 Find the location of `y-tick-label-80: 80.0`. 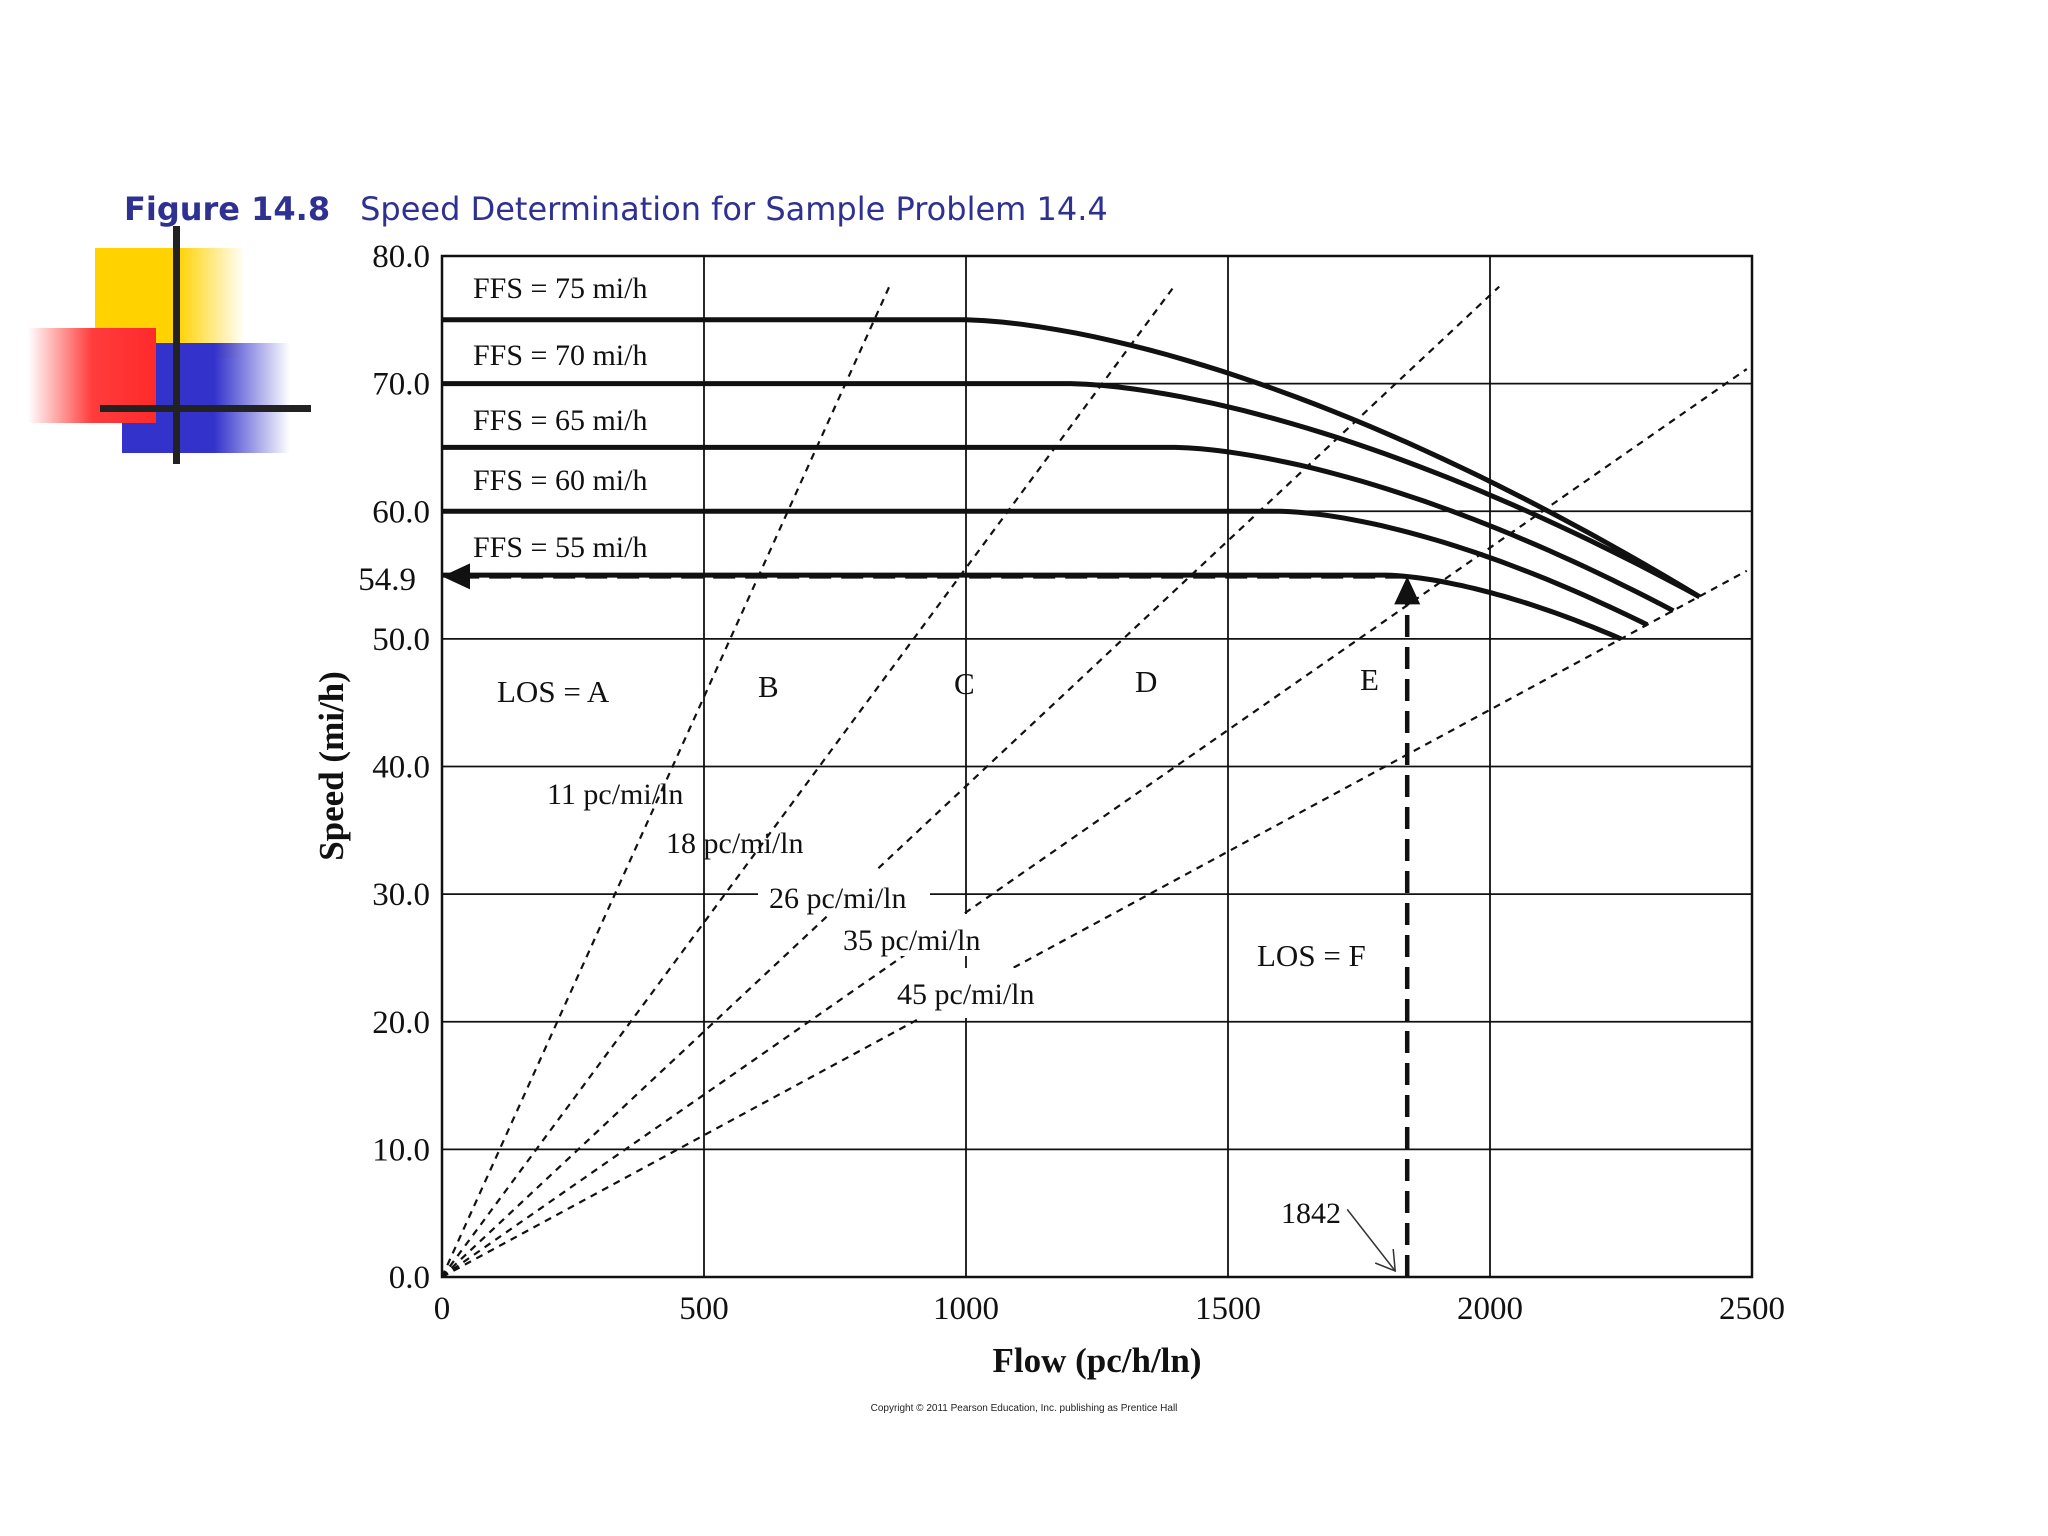

y-tick-label-80: 80.0 is located at coordinates (401, 257).